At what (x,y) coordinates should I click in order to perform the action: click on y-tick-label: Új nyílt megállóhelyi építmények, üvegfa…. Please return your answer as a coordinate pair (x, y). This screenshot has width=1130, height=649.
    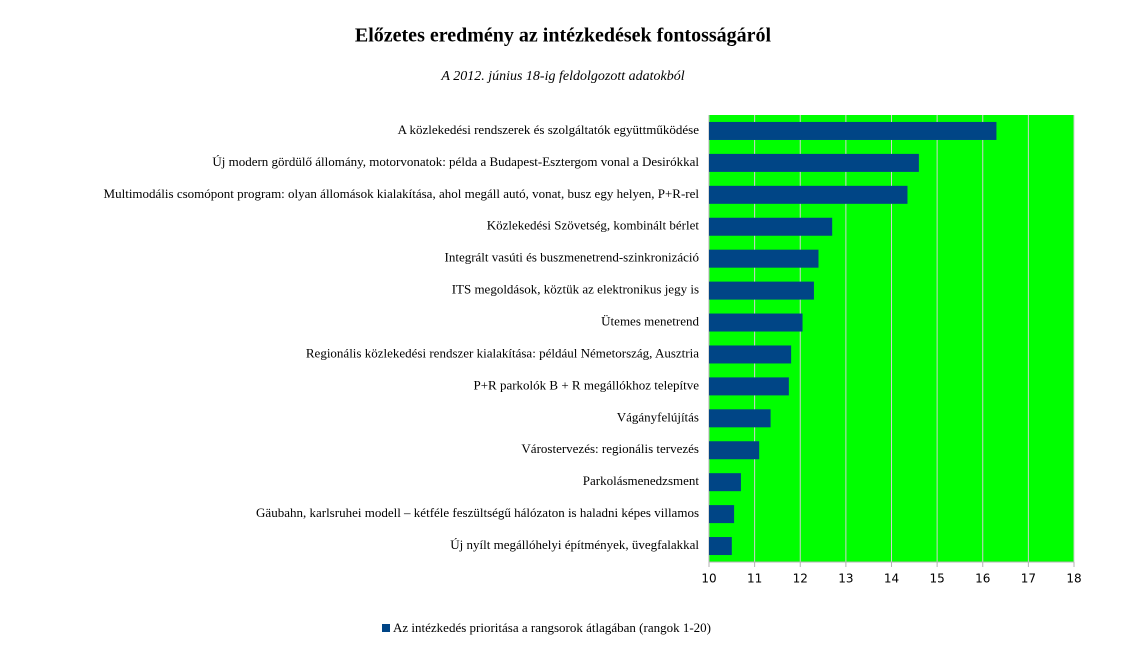
    Looking at the image, I should click on (574, 544).